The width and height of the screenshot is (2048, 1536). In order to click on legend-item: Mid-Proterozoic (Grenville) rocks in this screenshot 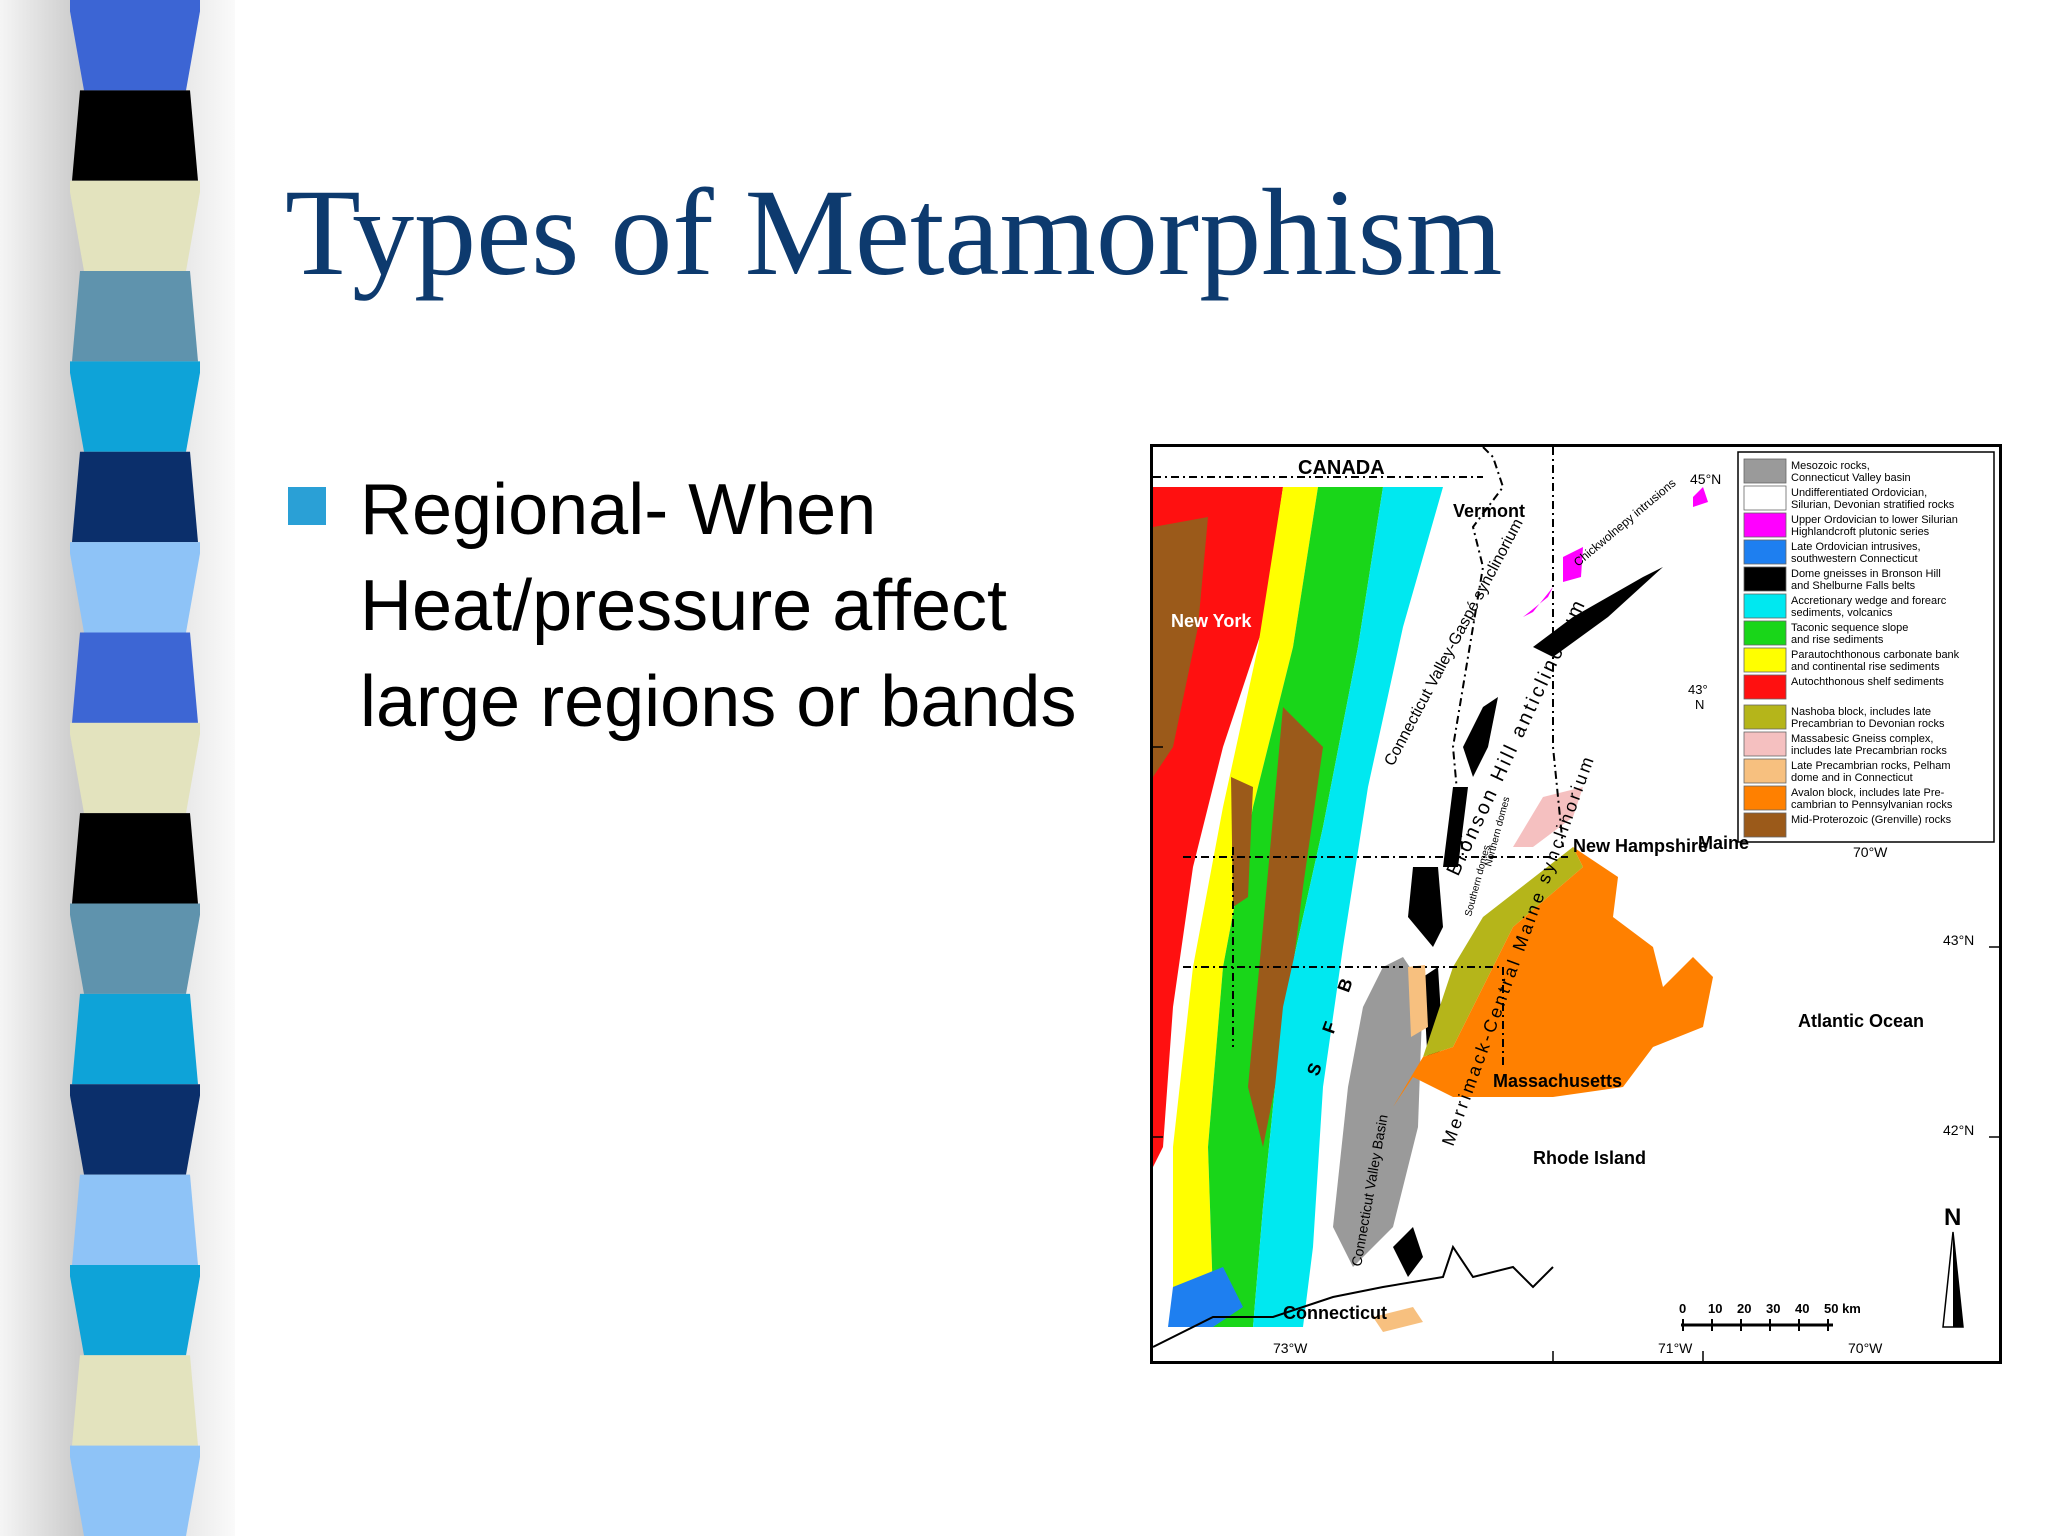, I will do `click(1847, 825)`.